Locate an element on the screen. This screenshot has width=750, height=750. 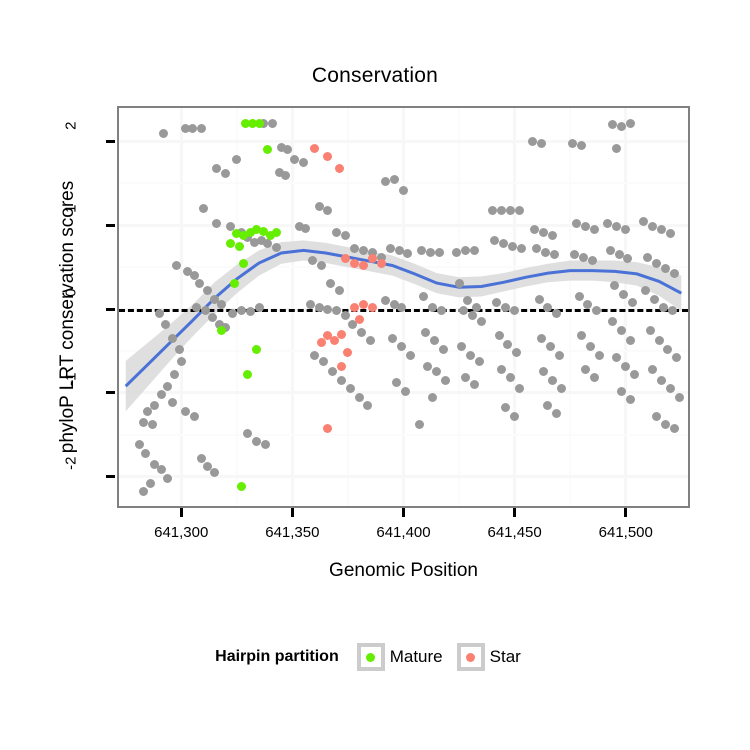
legend-items: Mature Star is located at coordinates (445, 657).